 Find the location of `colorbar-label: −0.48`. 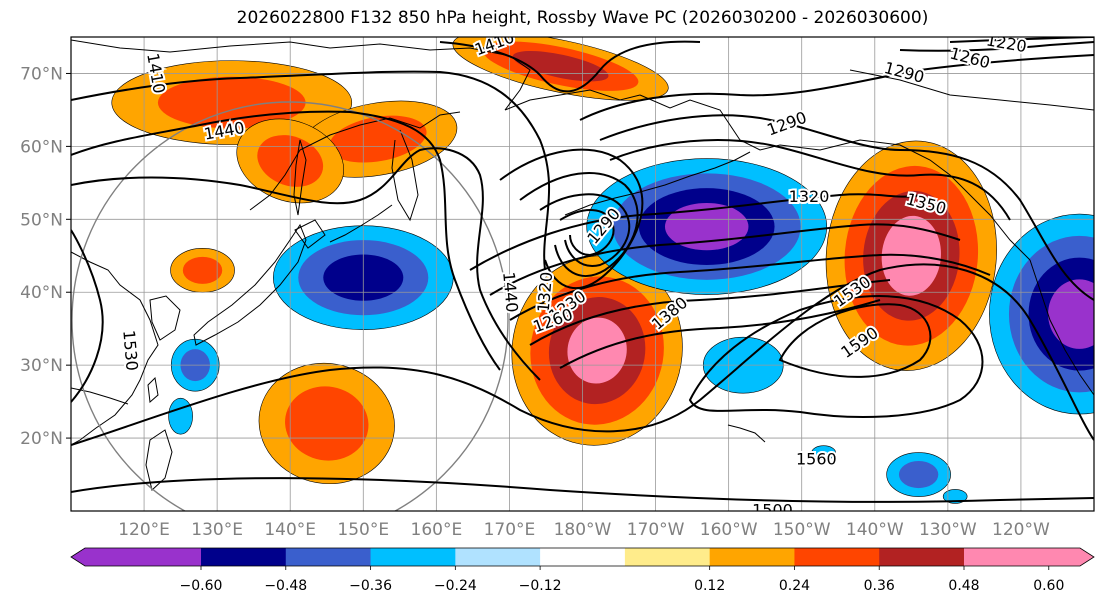

colorbar-label: −0.48 is located at coordinates (285, 586).